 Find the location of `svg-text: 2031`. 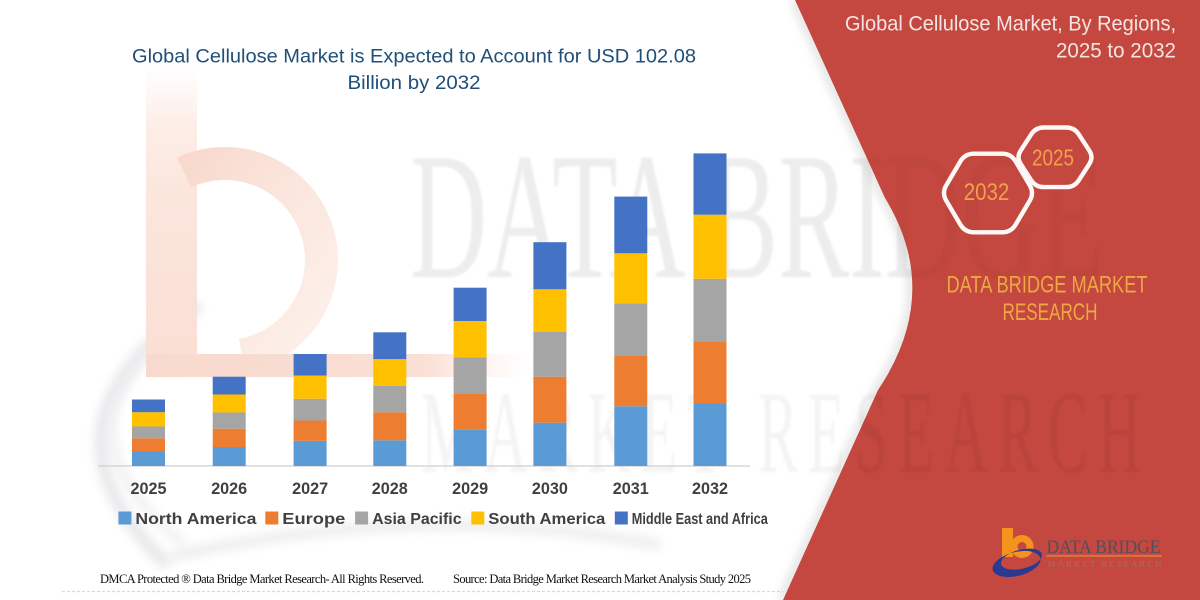

svg-text: 2031 is located at coordinates (631, 489).